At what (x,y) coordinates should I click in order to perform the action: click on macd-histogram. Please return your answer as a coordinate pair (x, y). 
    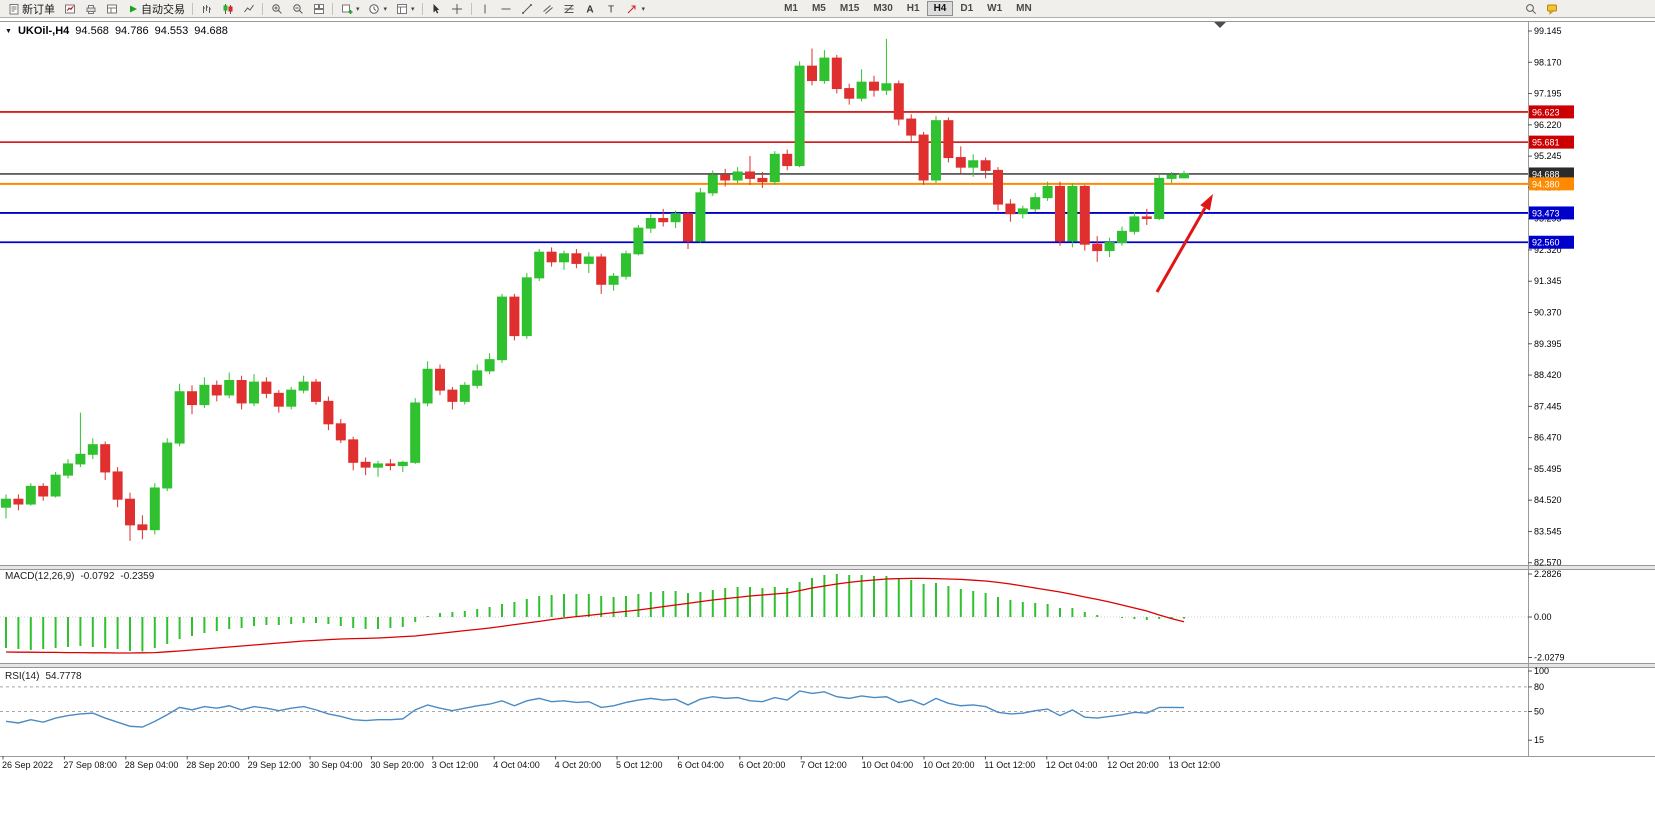
    Looking at the image, I should click on (595, 613).